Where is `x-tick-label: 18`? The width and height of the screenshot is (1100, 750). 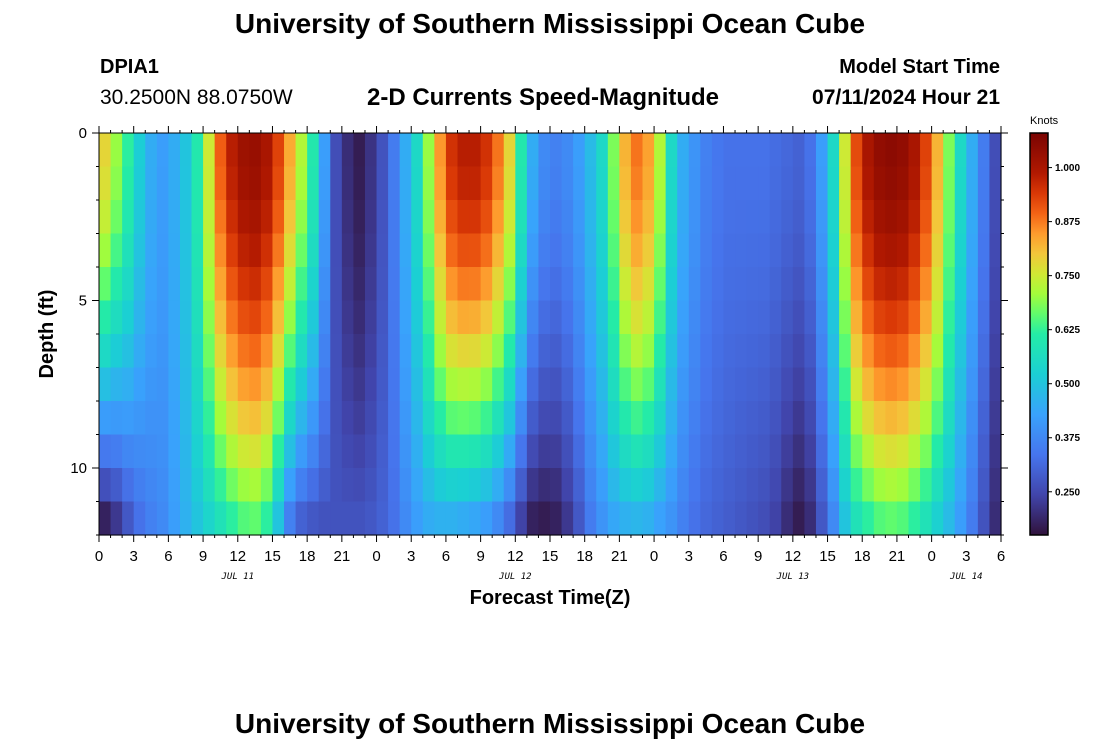 x-tick-label: 18 is located at coordinates (307, 556).